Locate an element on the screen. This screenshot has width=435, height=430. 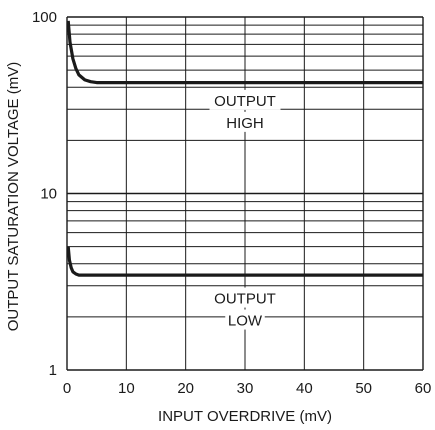
annotation-text: HIGH is located at coordinates (245, 123).